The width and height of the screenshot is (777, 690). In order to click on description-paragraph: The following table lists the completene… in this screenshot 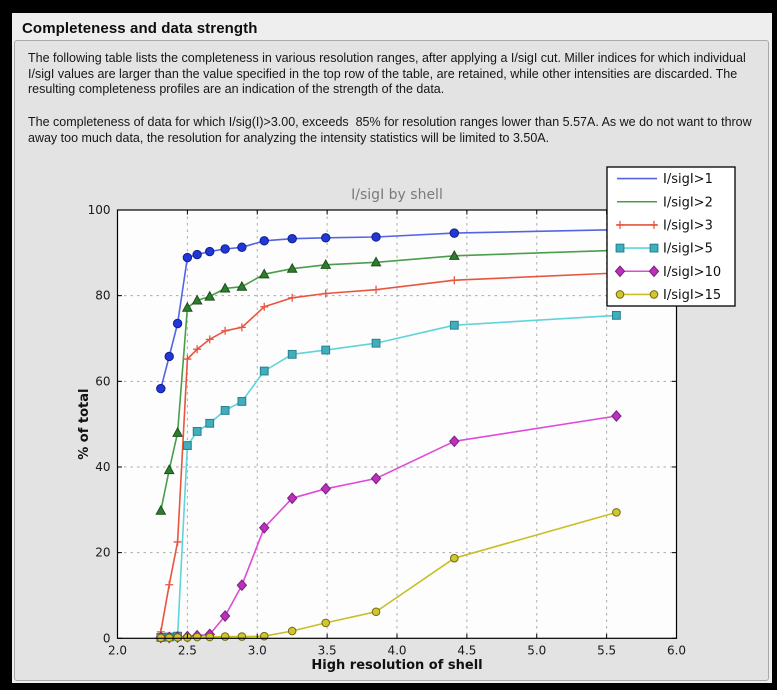, I will do `click(389, 74)`.